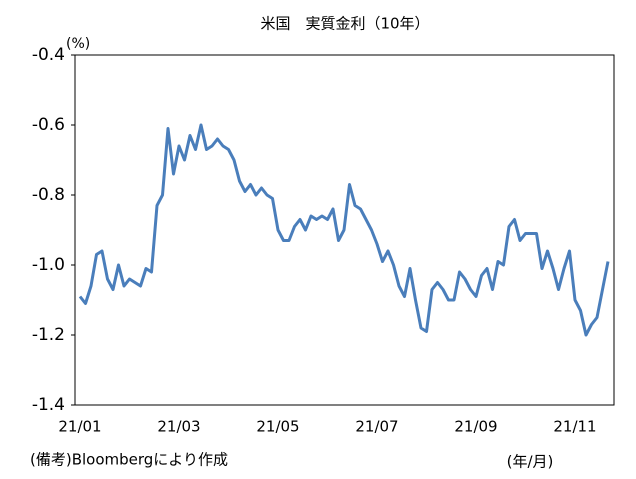 The image size is (636, 479). Describe the element at coordinates (48, 405) in the screenshot. I see `y-tick-label: -1.4` at that location.